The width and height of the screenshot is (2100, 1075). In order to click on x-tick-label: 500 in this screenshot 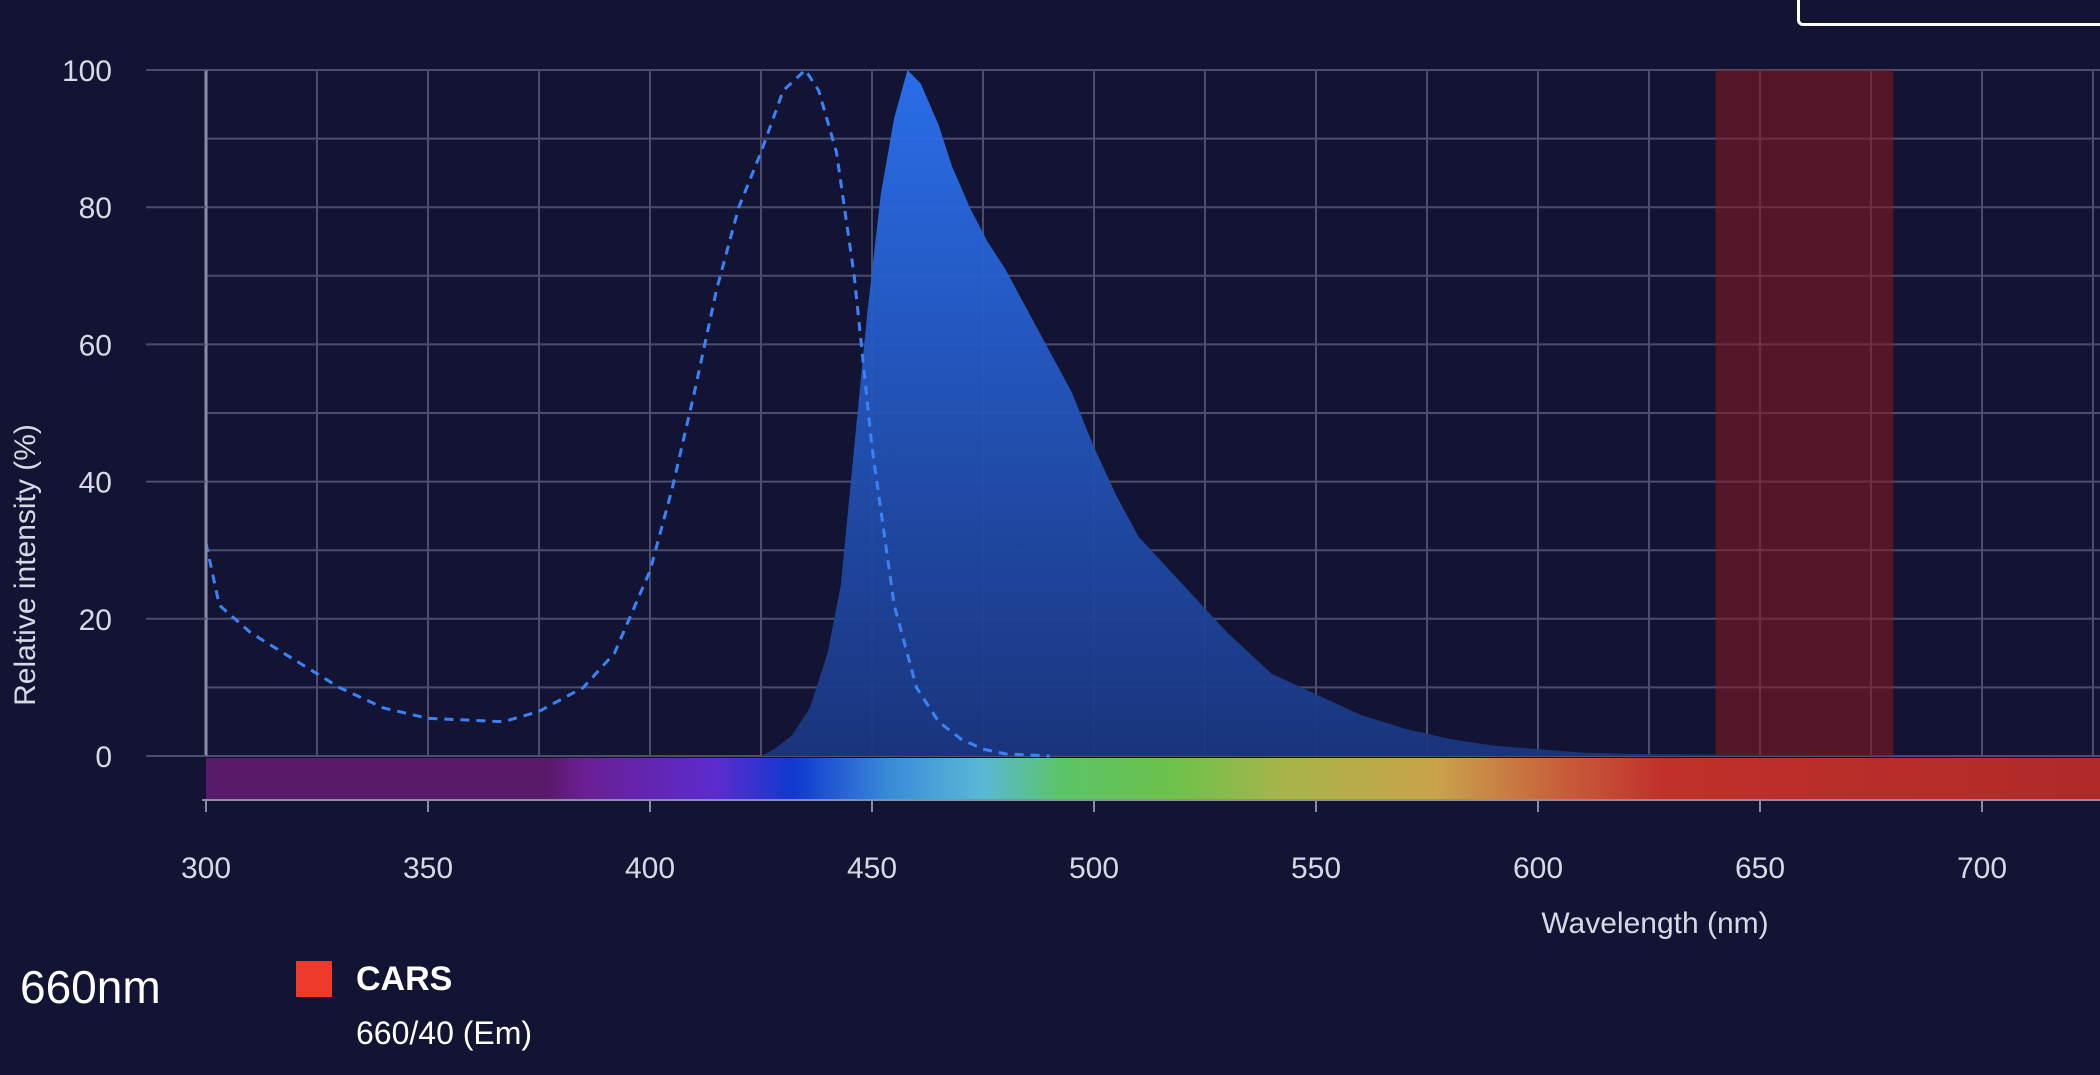, I will do `click(1094, 868)`.